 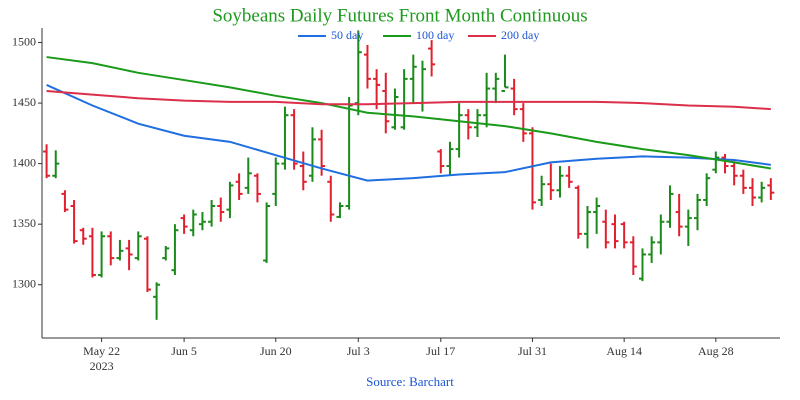 I want to click on x-tick-label: Jun 5, so click(x=184, y=351).